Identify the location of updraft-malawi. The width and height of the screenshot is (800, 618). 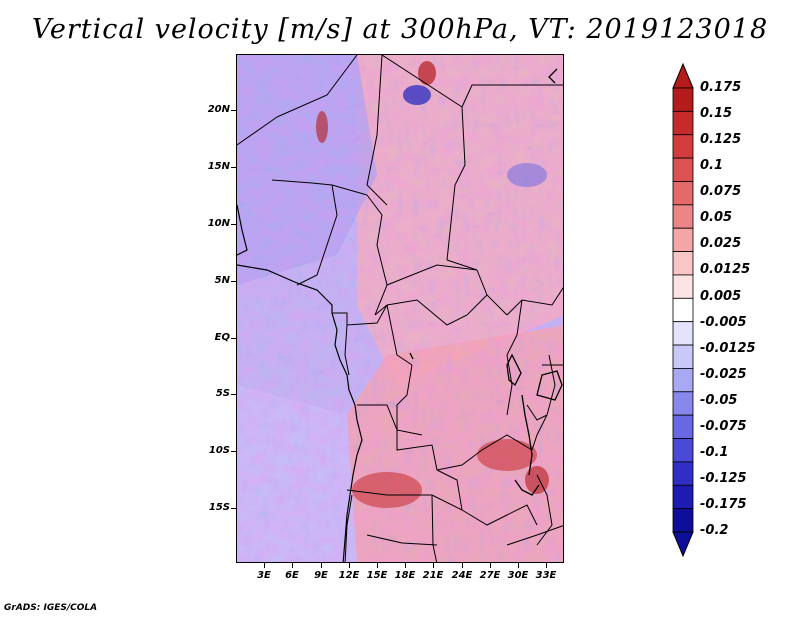
(537, 480).